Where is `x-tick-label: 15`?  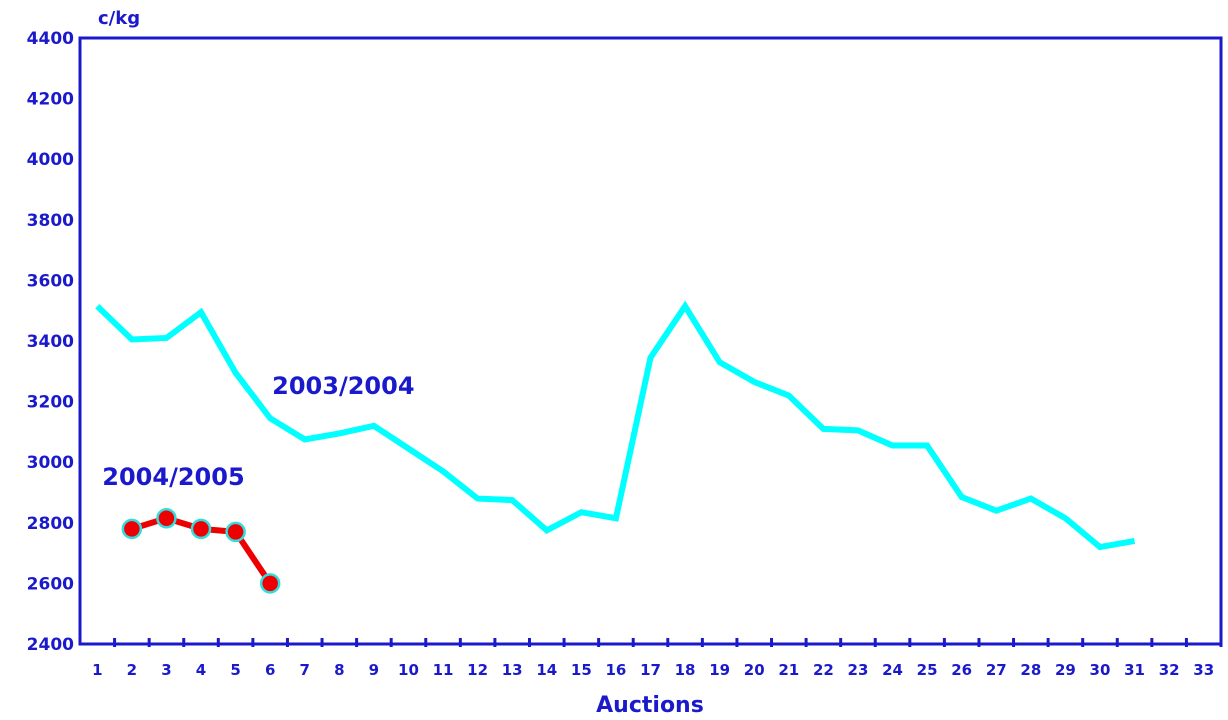
x-tick-label: 15 is located at coordinates (581, 670).